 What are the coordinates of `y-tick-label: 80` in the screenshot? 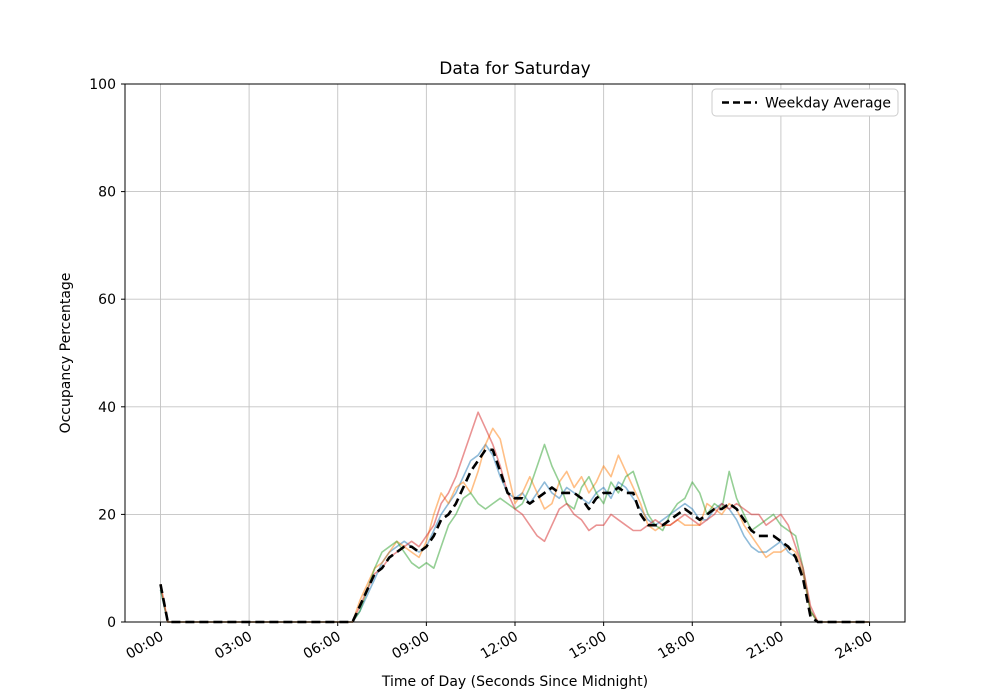 It's located at (107, 193).